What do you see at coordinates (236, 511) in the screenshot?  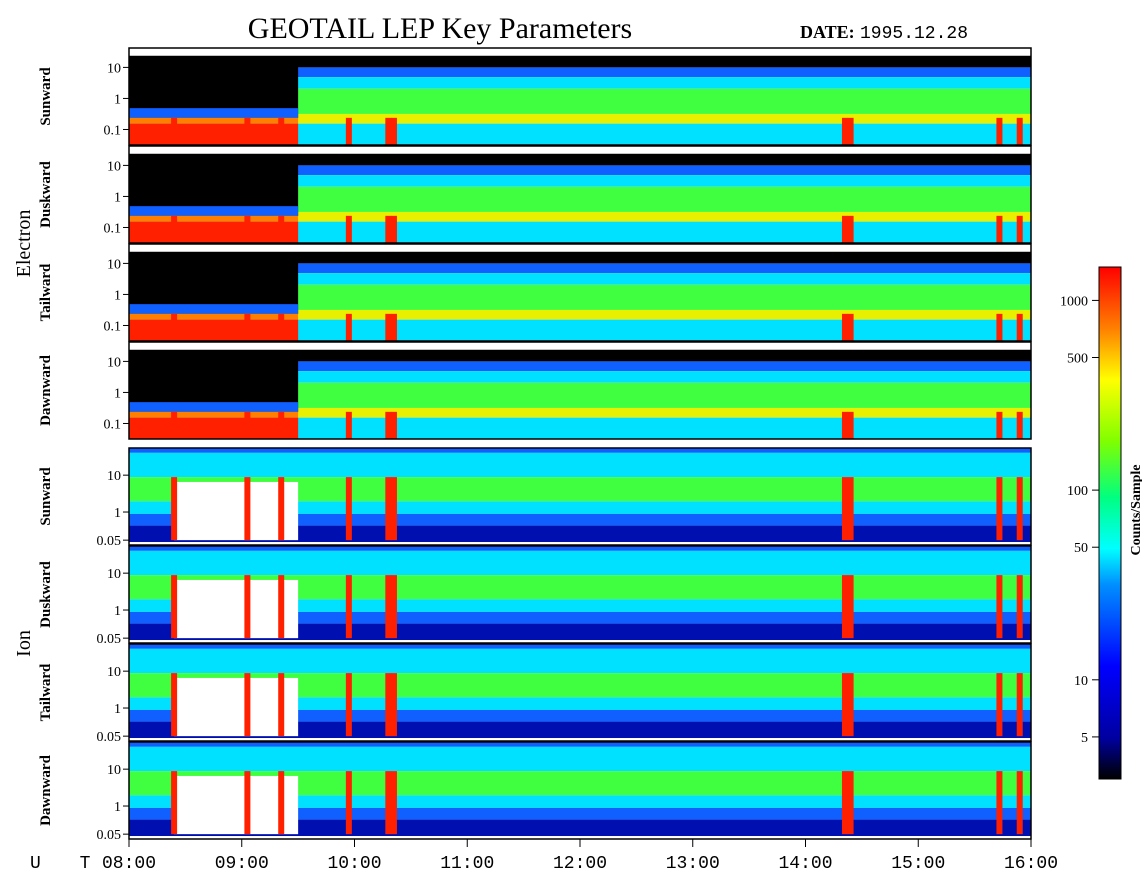 I see `early-gap-region` at bounding box center [236, 511].